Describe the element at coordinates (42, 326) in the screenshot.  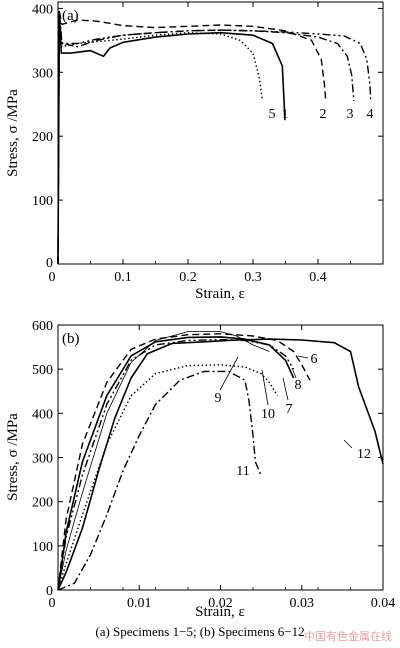
I see `y-tick-label: 600` at that location.